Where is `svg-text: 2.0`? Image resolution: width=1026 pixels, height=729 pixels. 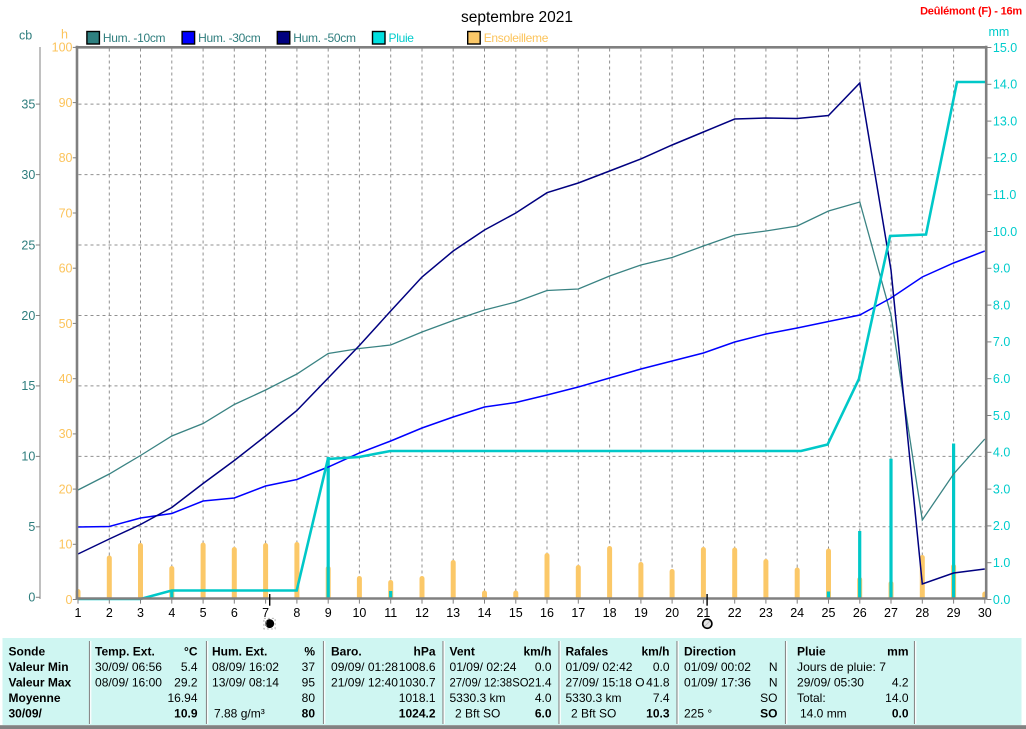
svg-text: 2.0 is located at coordinates (1001, 526).